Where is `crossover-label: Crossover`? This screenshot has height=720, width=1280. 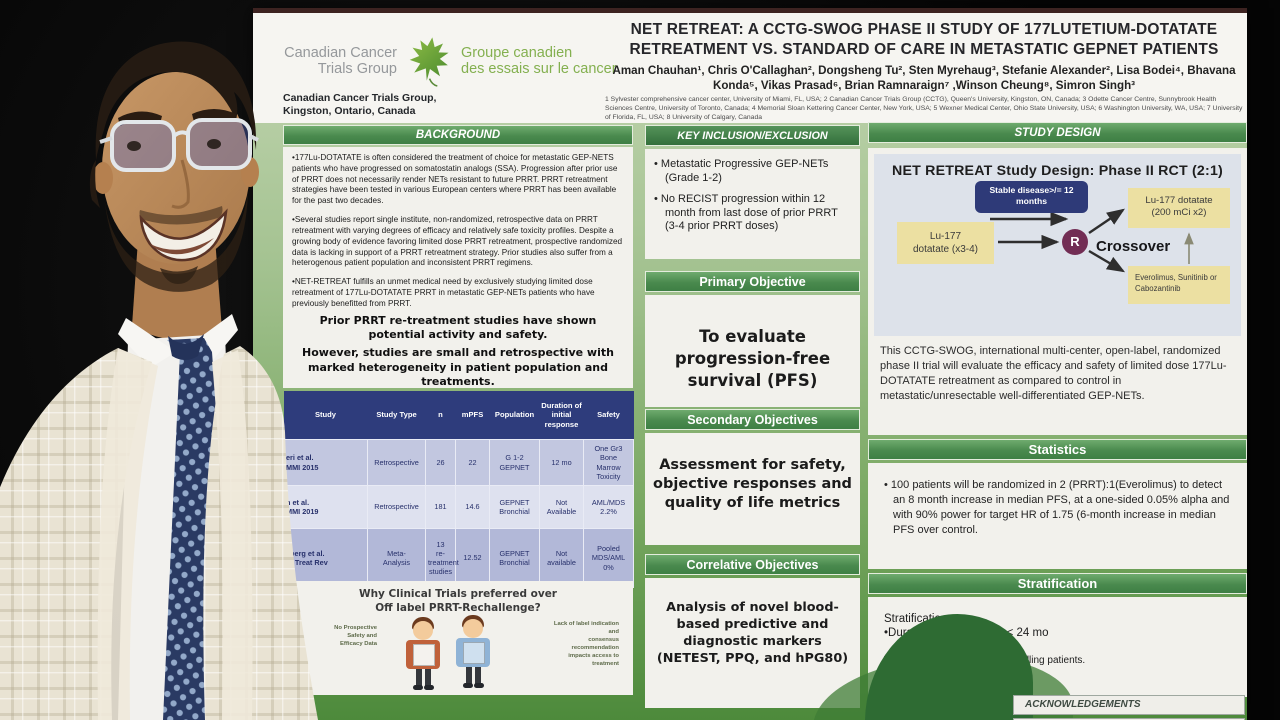
crossover-label: Crossover is located at coordinates (1133, 246).